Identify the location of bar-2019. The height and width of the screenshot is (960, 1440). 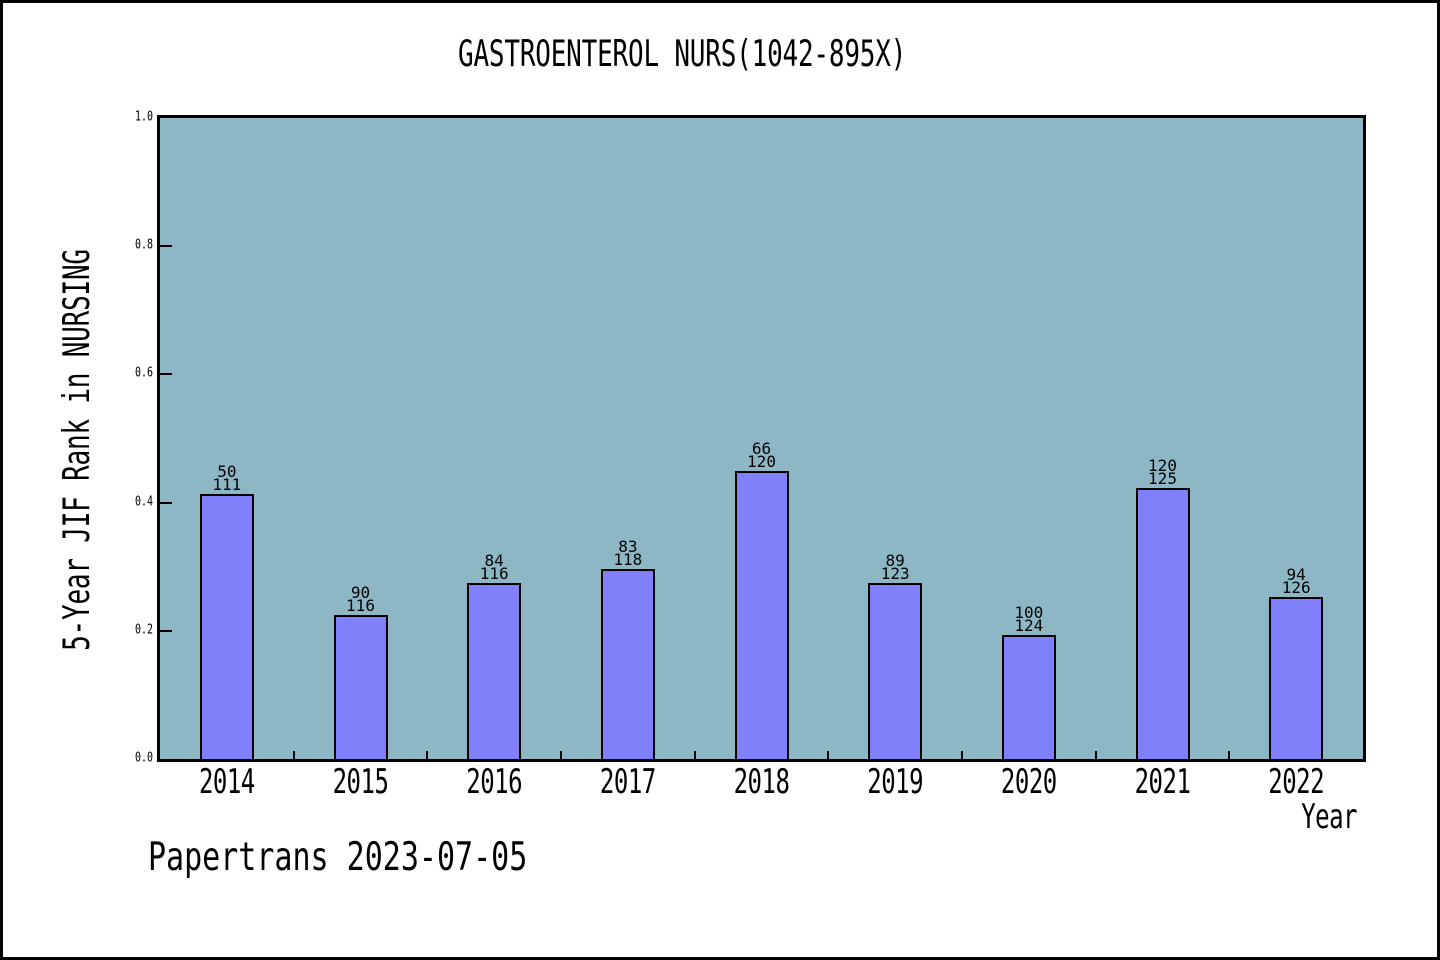
(895, 671).